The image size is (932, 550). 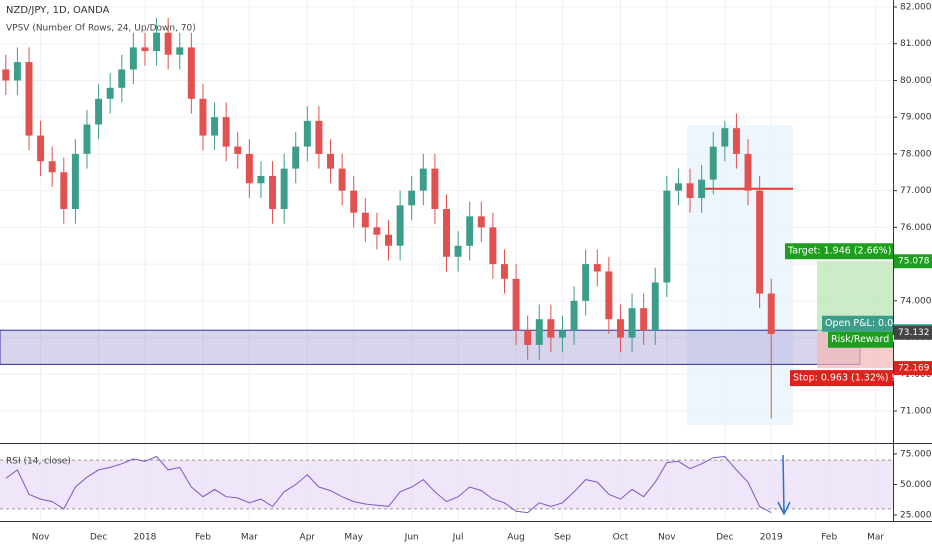 What do you see at coordinates (98, 538) in the screenshot?
I see `x-tick-label: Dec` at bounding box center [98, 538].